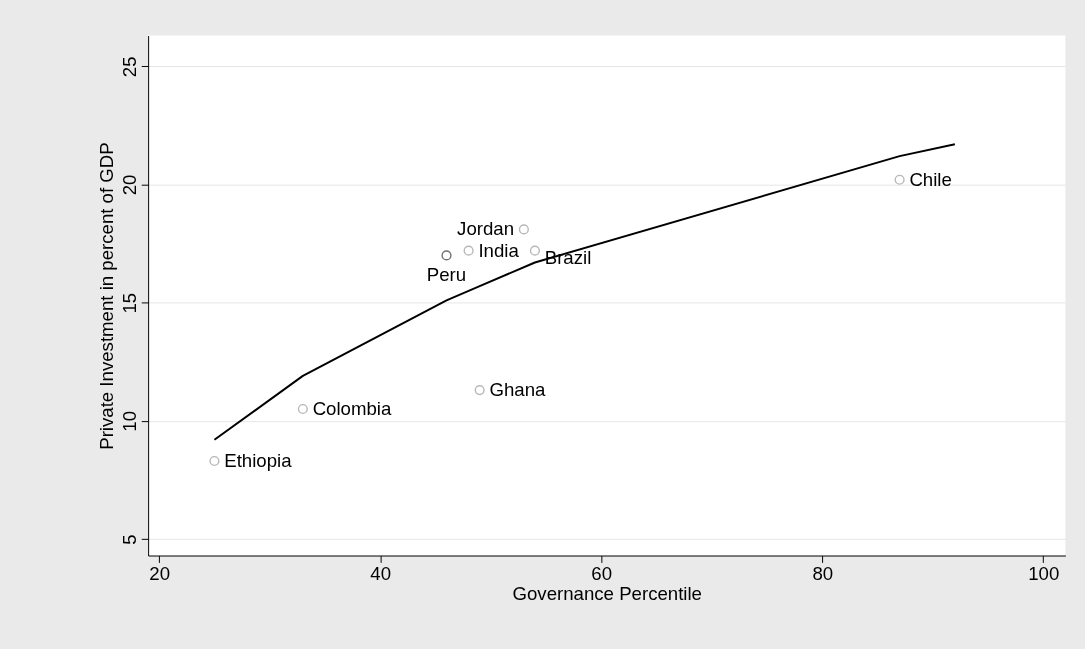 This screenshot has height=660, width=1085. I want to click on x-tick-label: 80, so click(823, 573).